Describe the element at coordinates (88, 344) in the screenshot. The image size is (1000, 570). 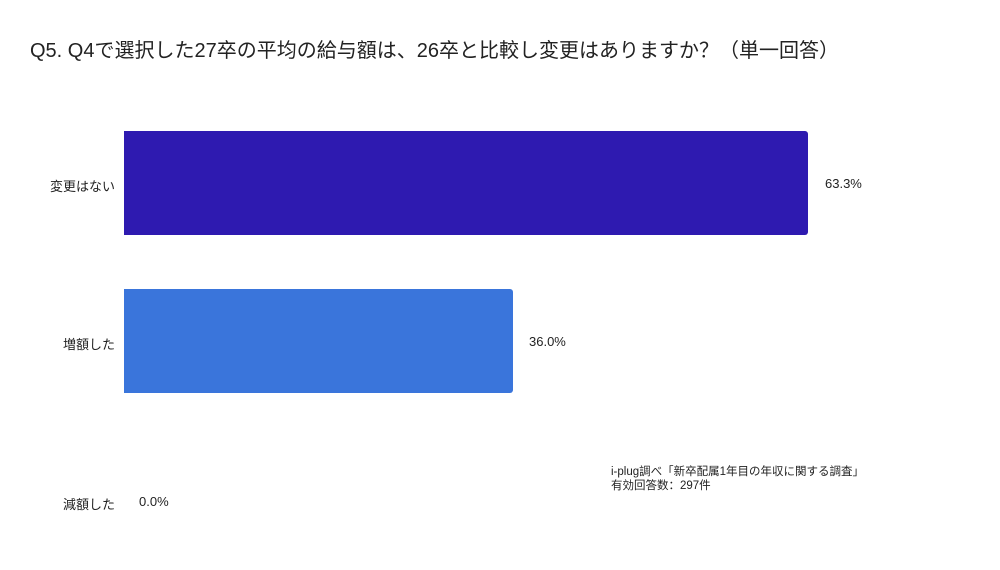
I see `category-label-increased: 増額した` at that location.